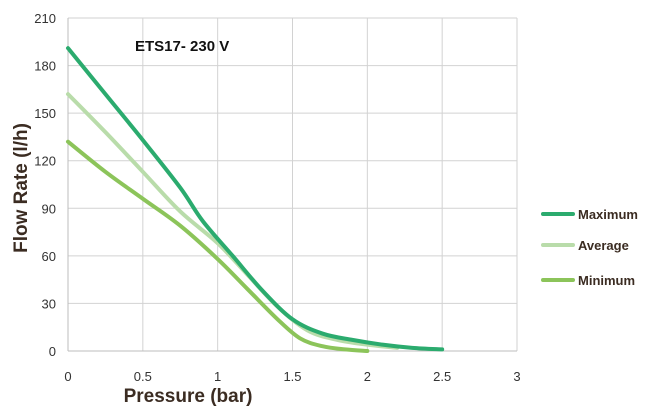 This screenshot has height=407, width=670. I want to click on x-tick-label: 3, so click(516, 376).